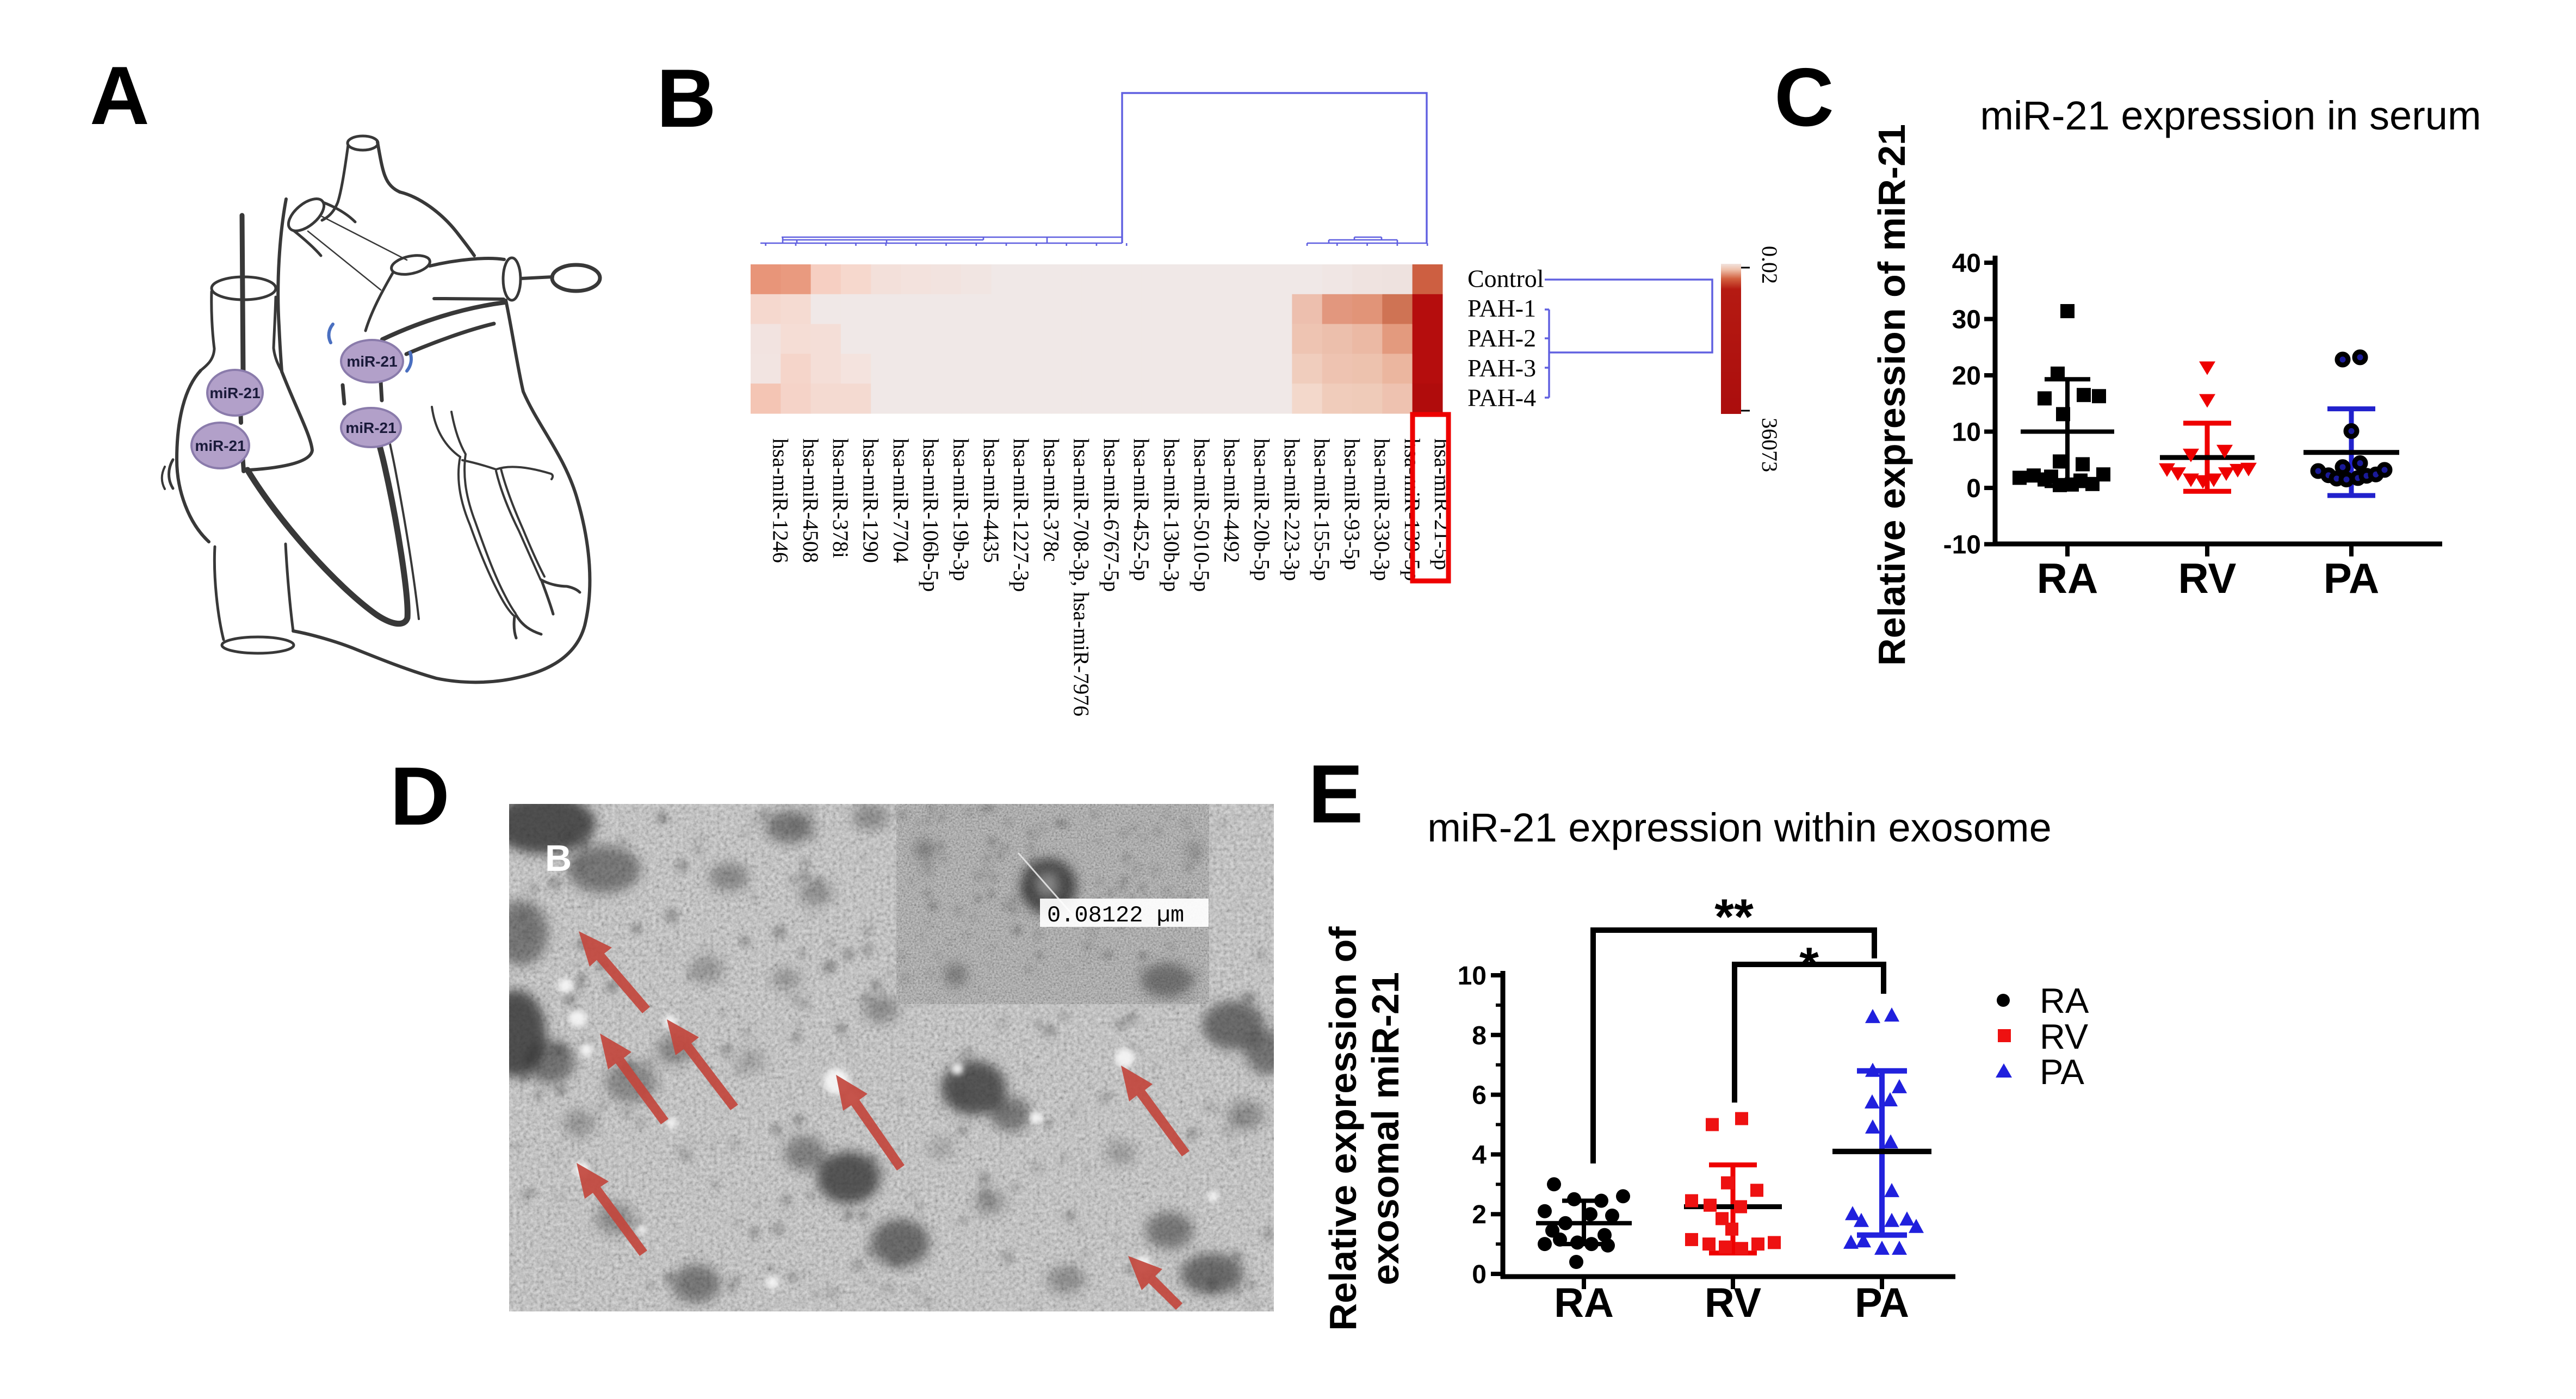 This screenshot has height=1399, width=2576. What do you see at coordinates (871, 500) in the screenshot?
I see `svg-text: hsa-miR-1290` at bounding box center [871, 500].